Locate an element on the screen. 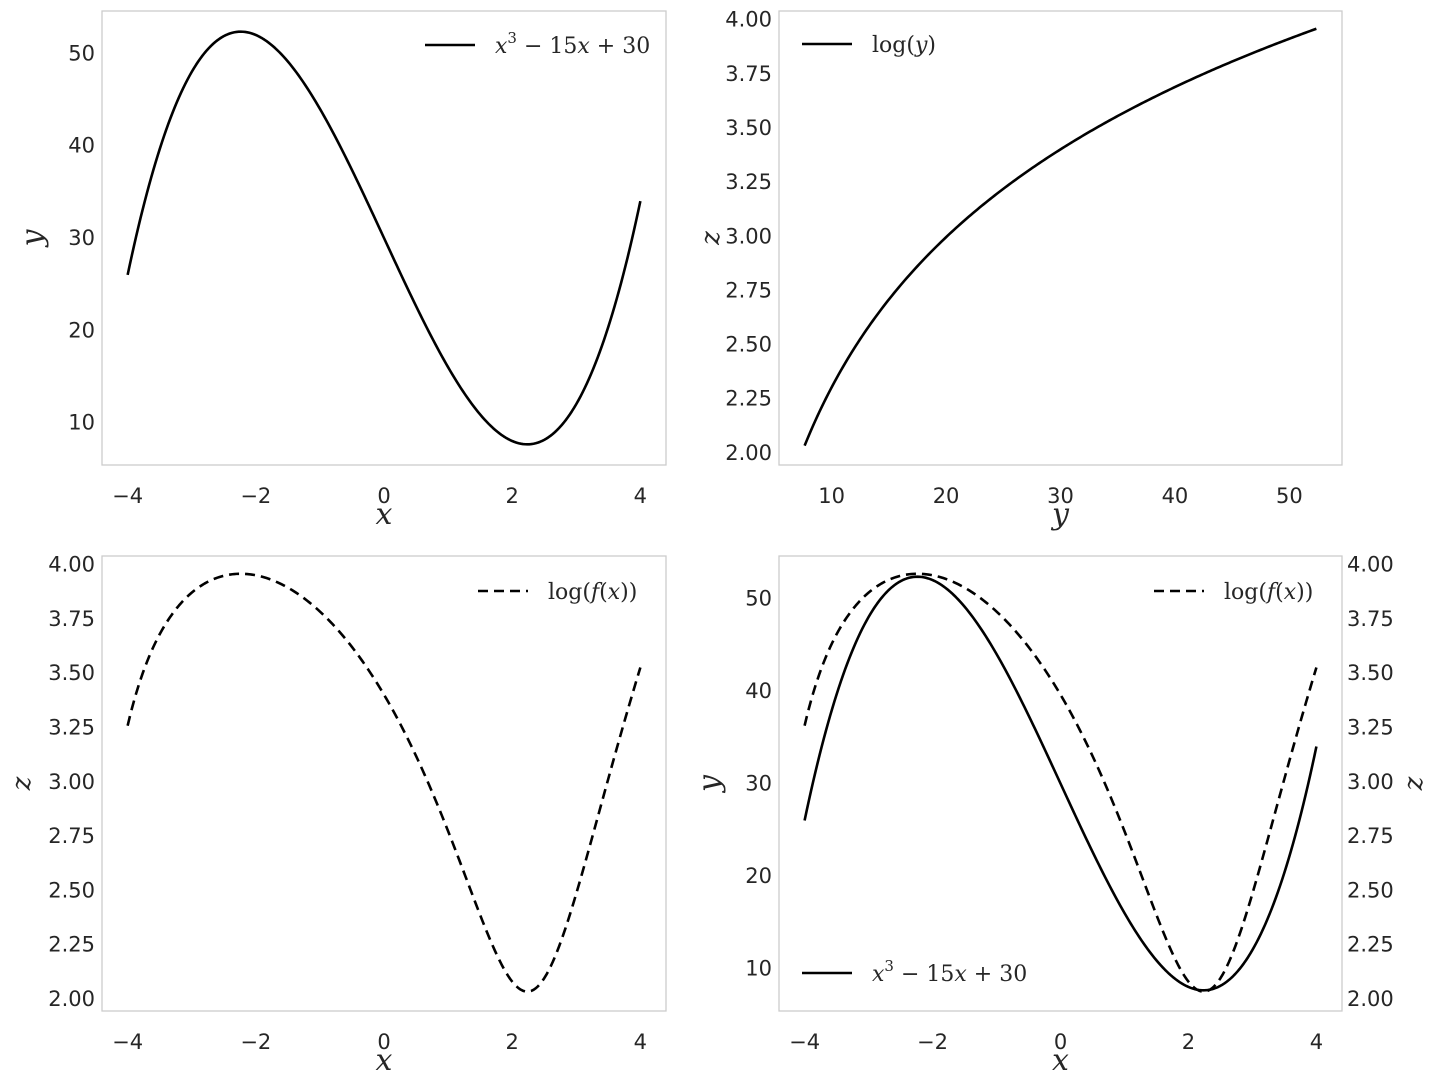 This screenshot has height=1087, width=1444. y-right-tick-label: 4.00 is located at coordinates (1370, 565).